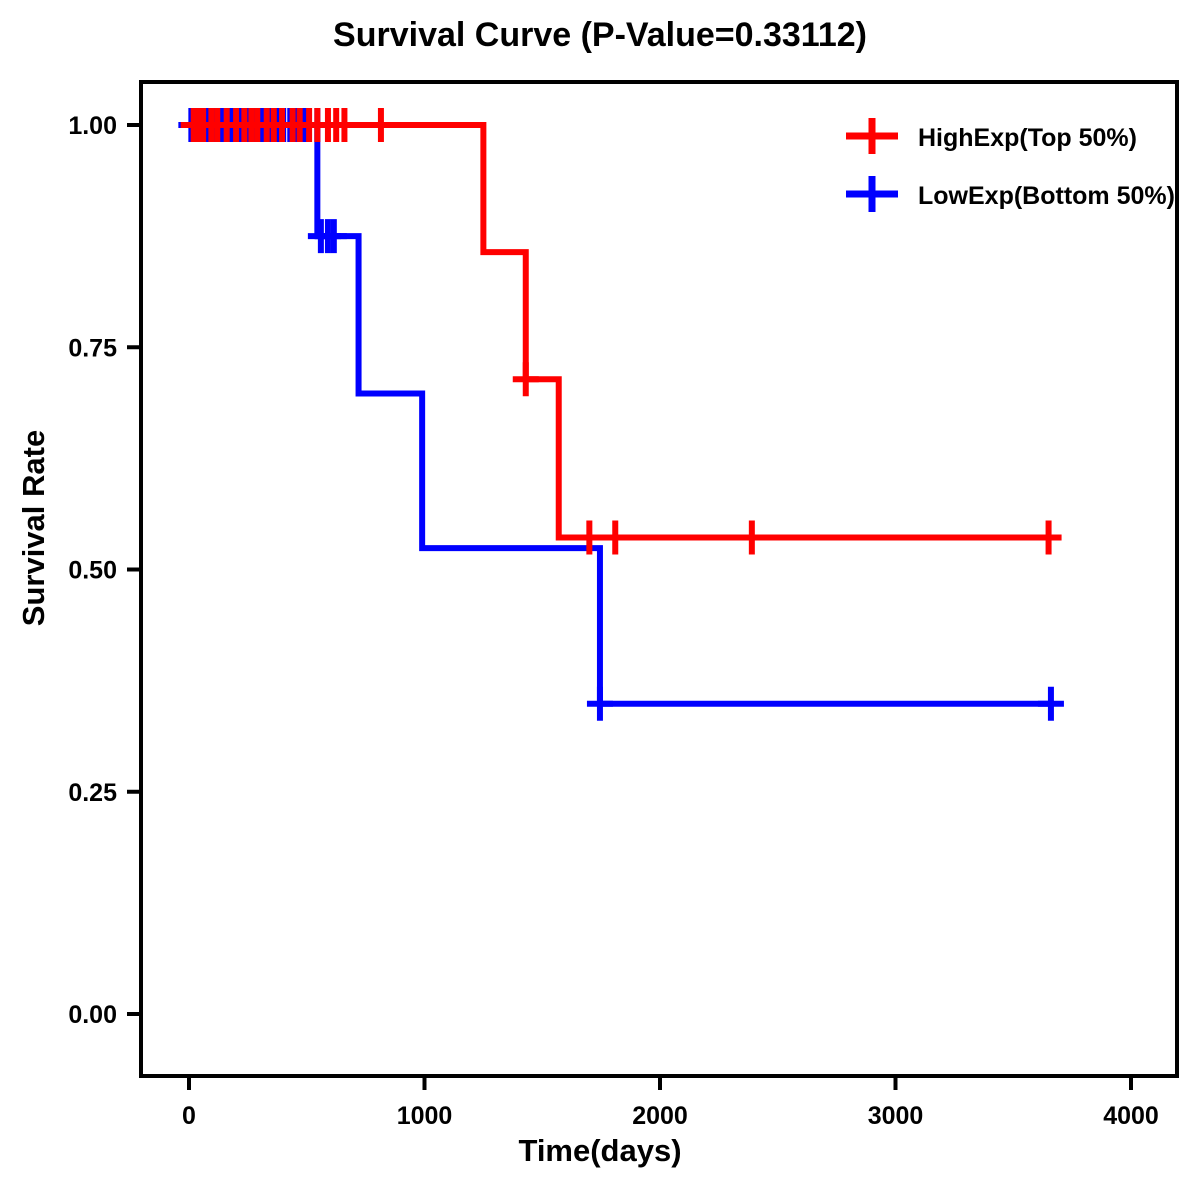 The image size is (1200, 1200). What do you see at coordinates (1131, 1116) in the screenshot?
I see `x-tick-label: 4000` at bounding box center [1131, 1116].